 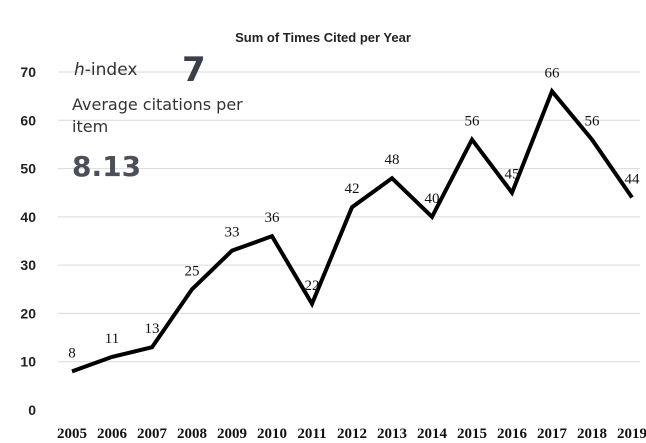 What do you see at coordinates (432, 434) in the screenshot?
I see `x-tick-label: 2014` at bounding box center [432, 434].